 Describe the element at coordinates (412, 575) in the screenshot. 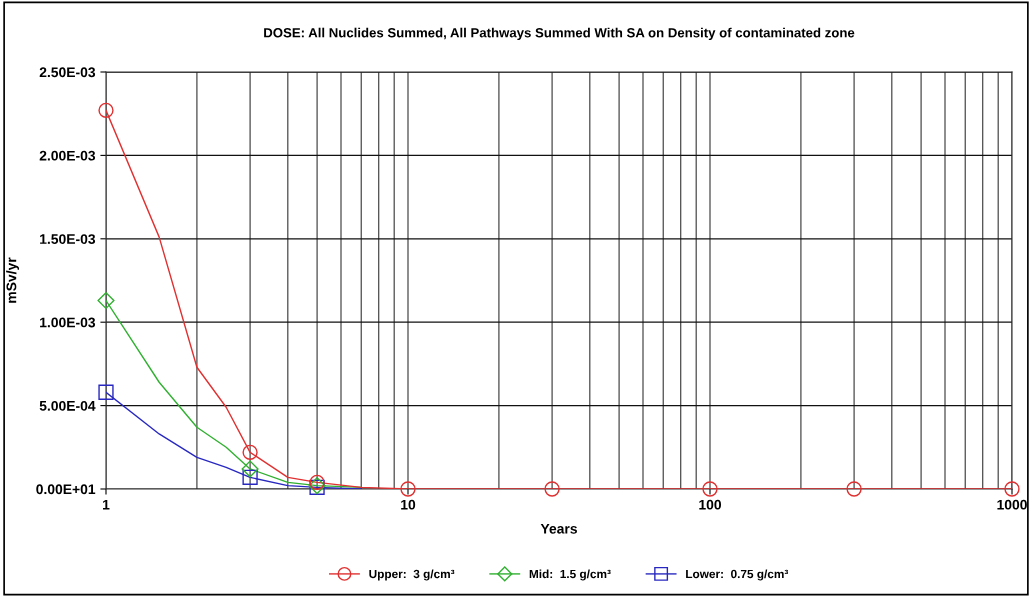

I see `legend-label: Upper: 3 g/cm³` at that location.